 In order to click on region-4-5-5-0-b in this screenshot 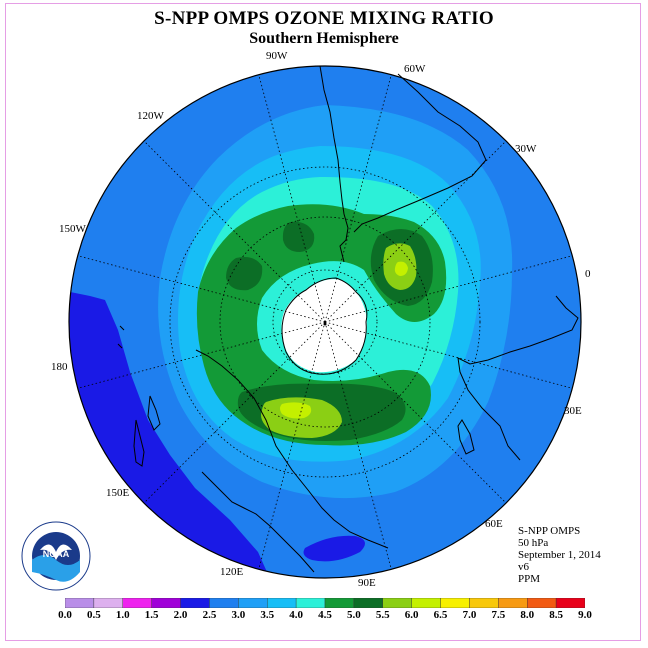, I will do `click(244, 274)`.